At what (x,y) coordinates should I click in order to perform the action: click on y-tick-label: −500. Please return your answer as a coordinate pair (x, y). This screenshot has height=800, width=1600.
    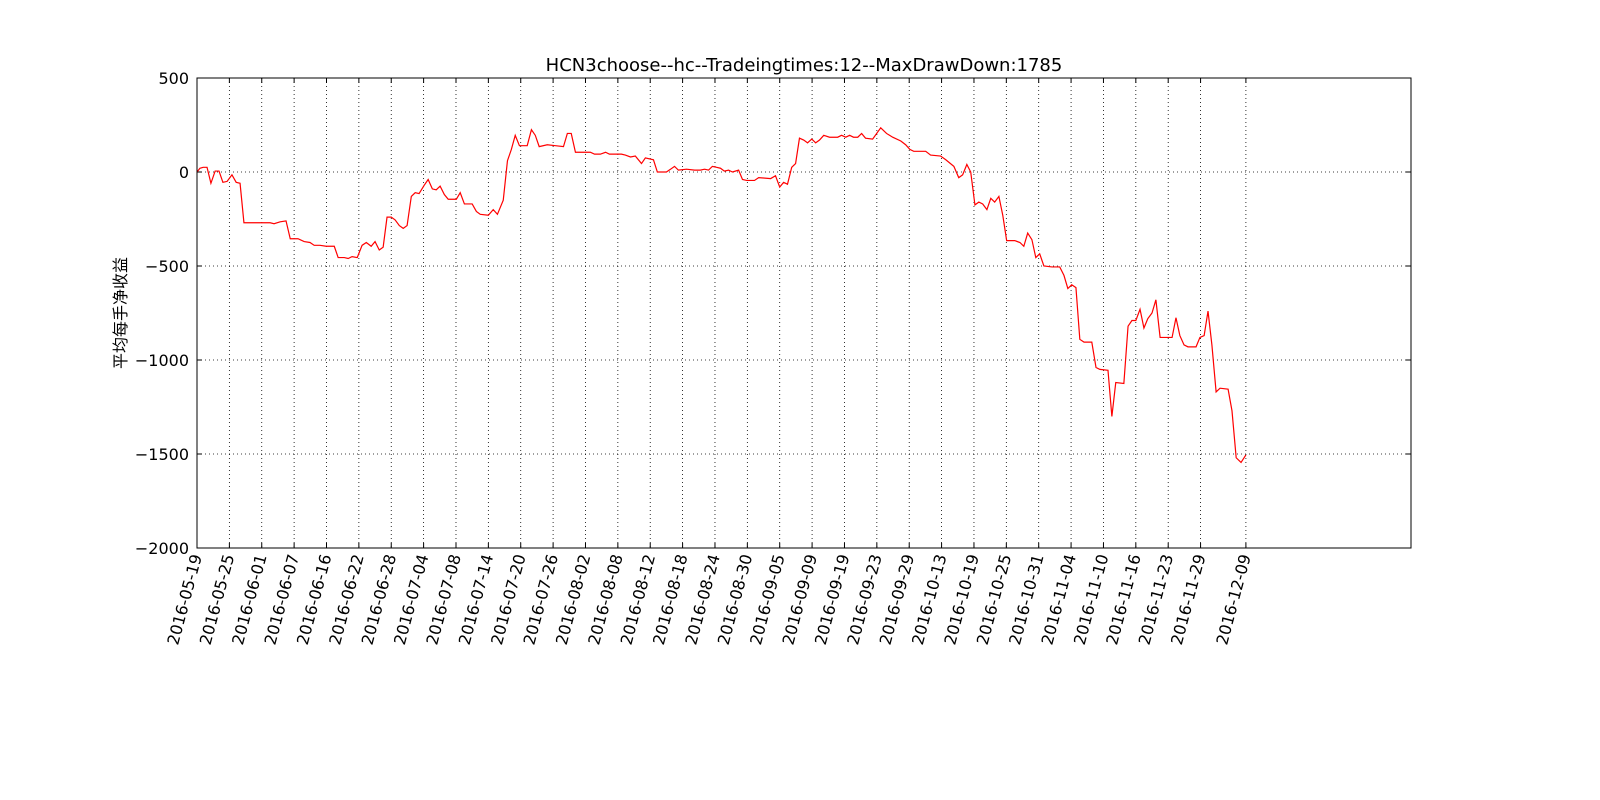
    Looking at the image, I should click on (167, 266).